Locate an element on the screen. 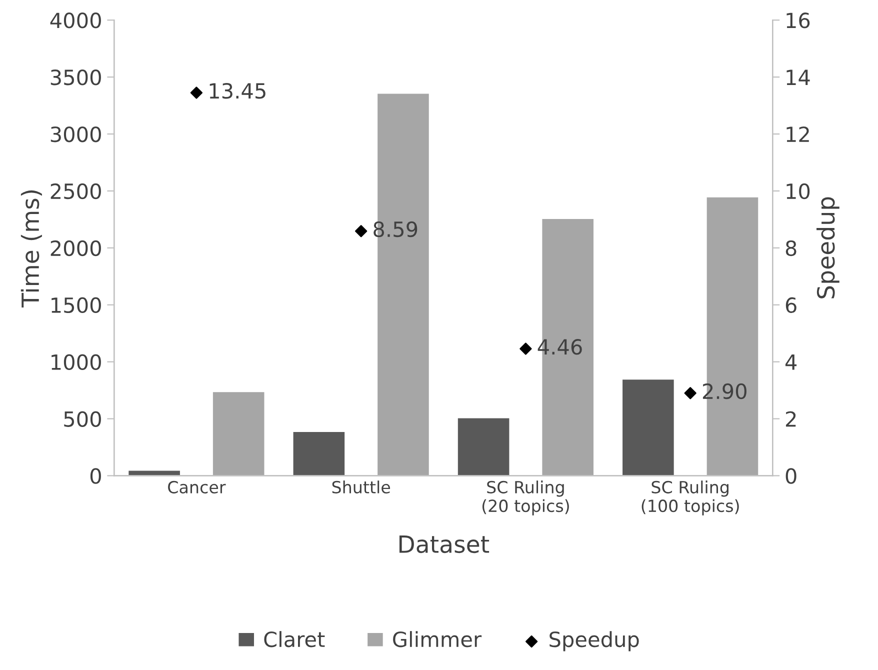  x-tick-label: SC Ruling (100 topics) is located at coordinates (690, 498).